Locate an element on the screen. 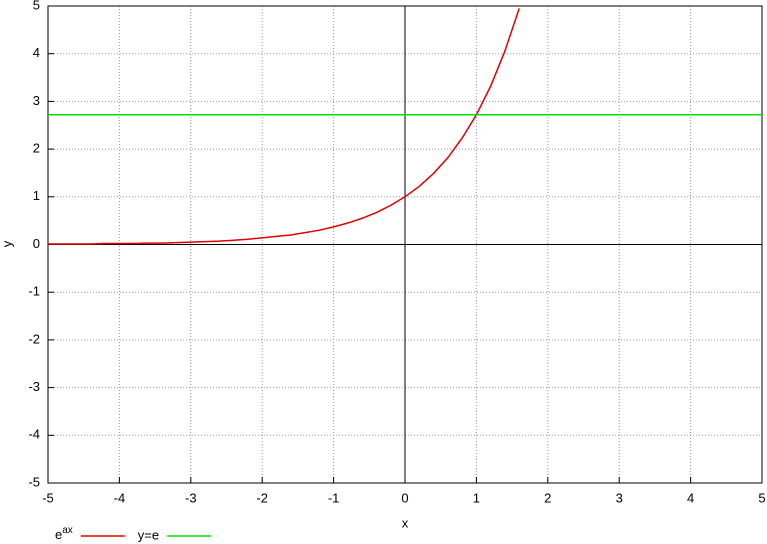 The width and height of the screenshot is (767, 544). x-tick-label: 5 is located at coordinates (761, 497).